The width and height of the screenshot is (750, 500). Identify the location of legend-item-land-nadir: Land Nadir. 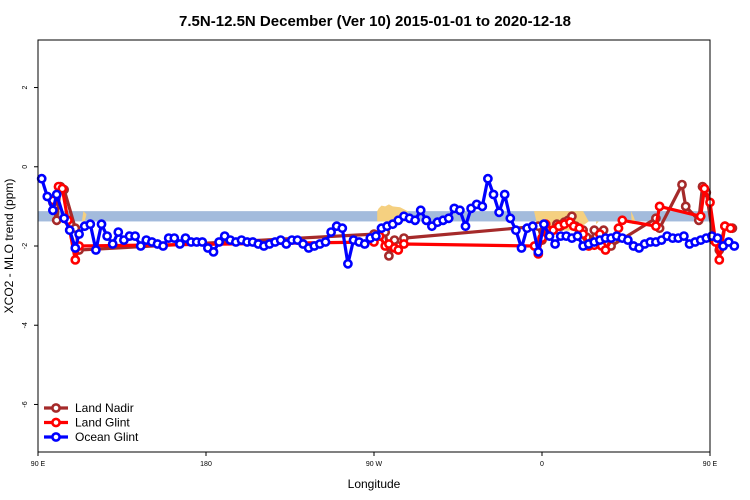
(89, 408).